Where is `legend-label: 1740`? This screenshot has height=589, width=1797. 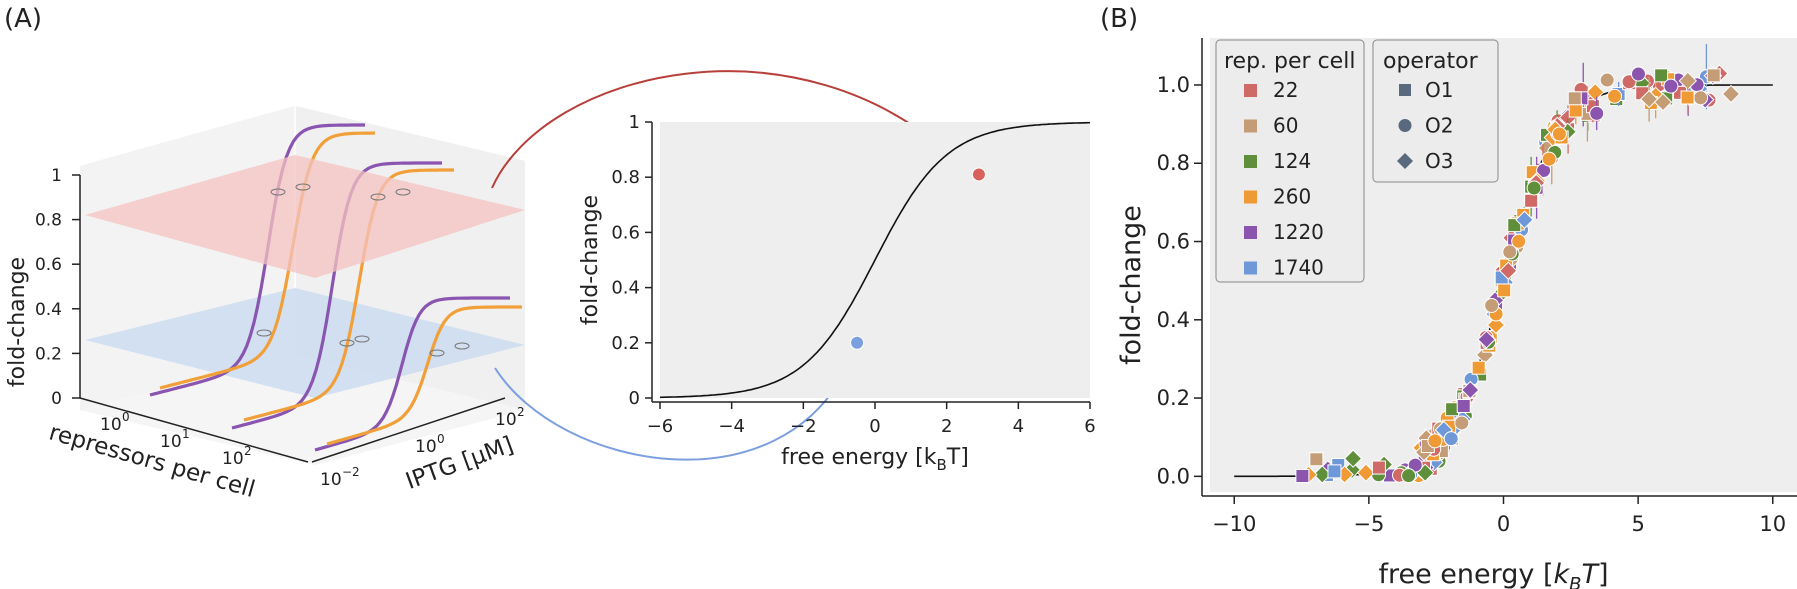 legend-label: 1740 is located at coordinates (1298, 268).